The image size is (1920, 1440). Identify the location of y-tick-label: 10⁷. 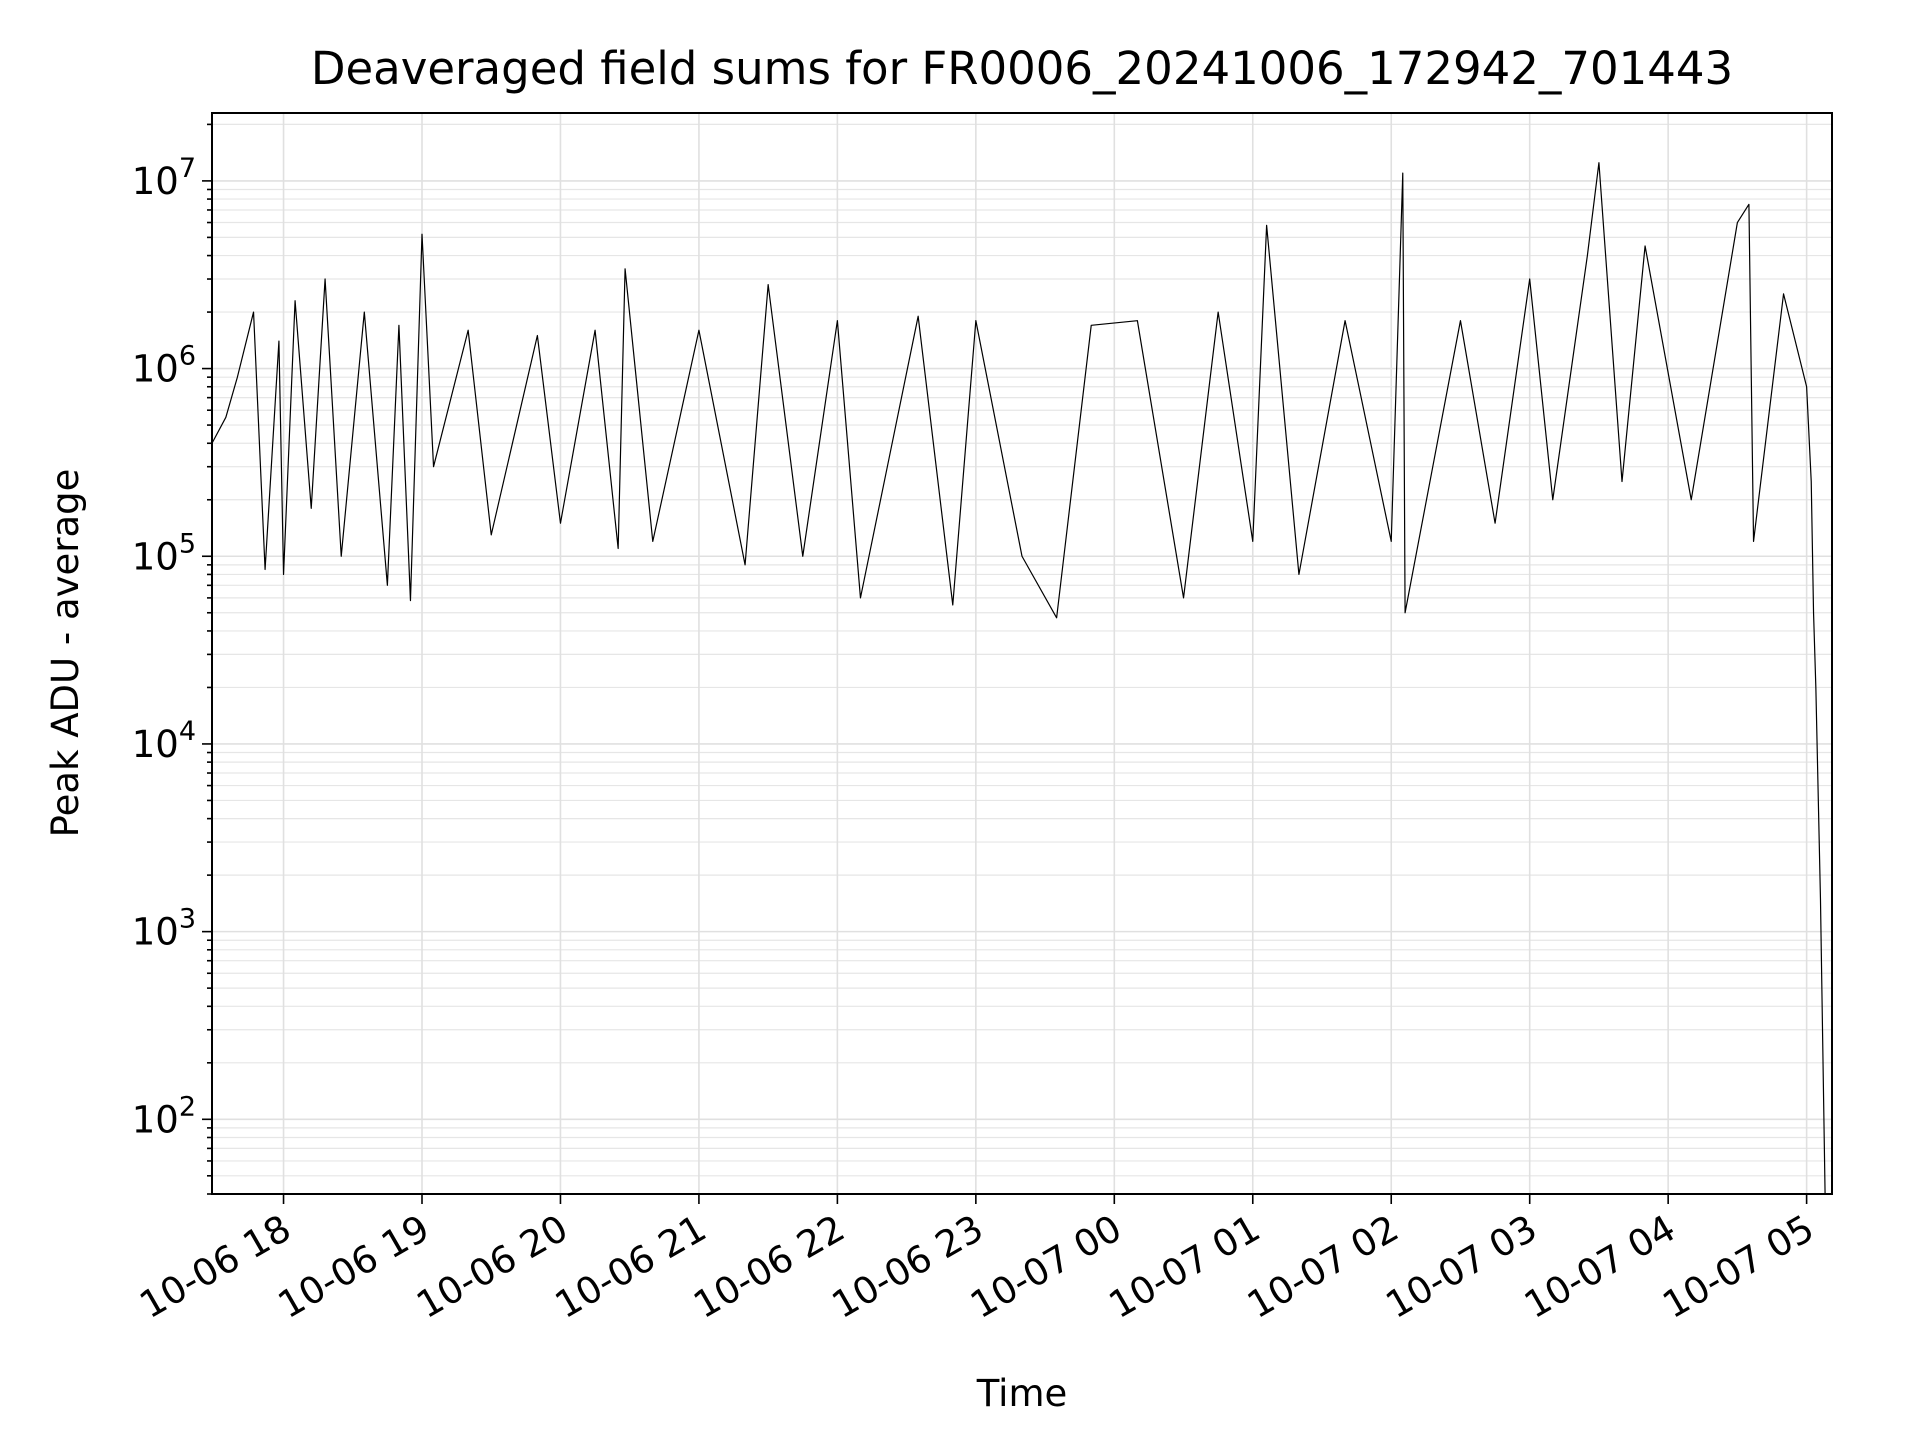
(164, 178).